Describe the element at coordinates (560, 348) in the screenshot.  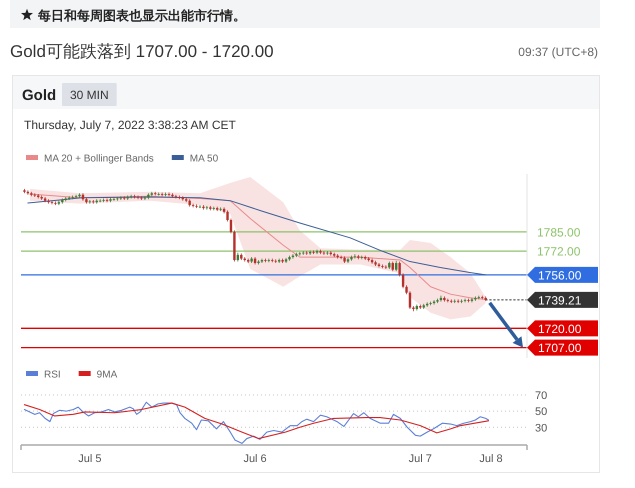
I see `y-tick-label: 1707.00` at that location.